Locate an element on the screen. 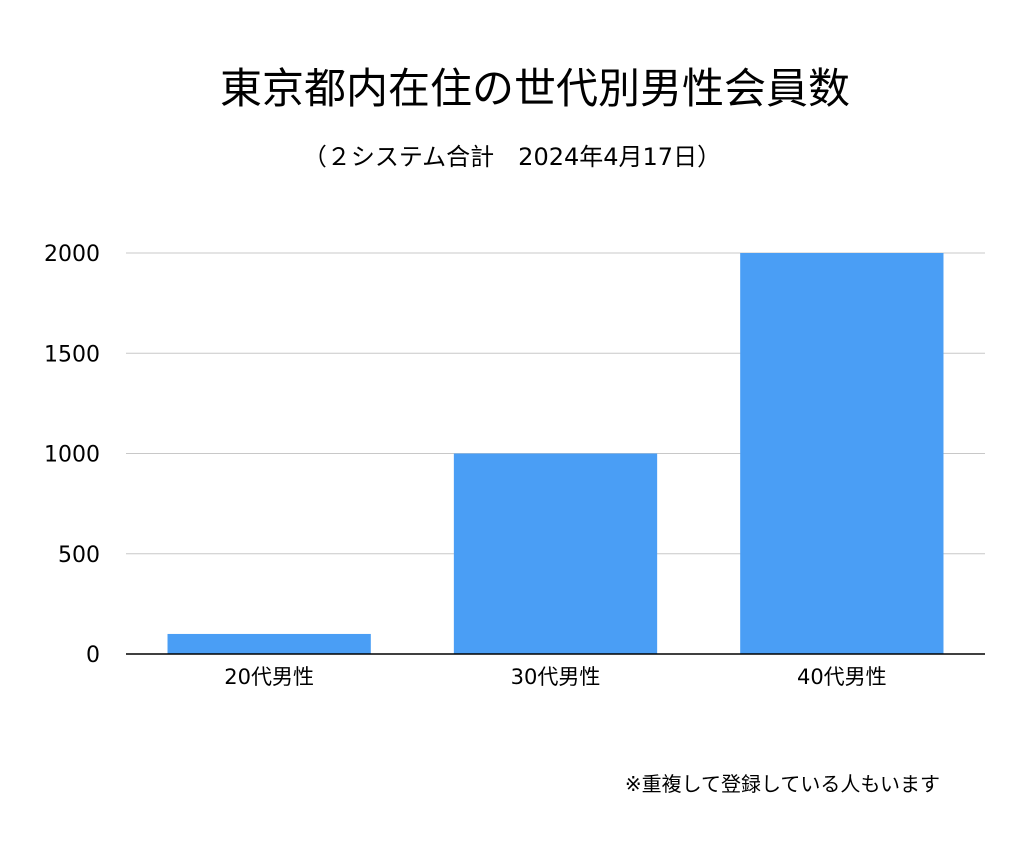 The width and height of the screenshot is (1024, 867). x-tick-label: 40代男性 is located at coordinates (842, 677).